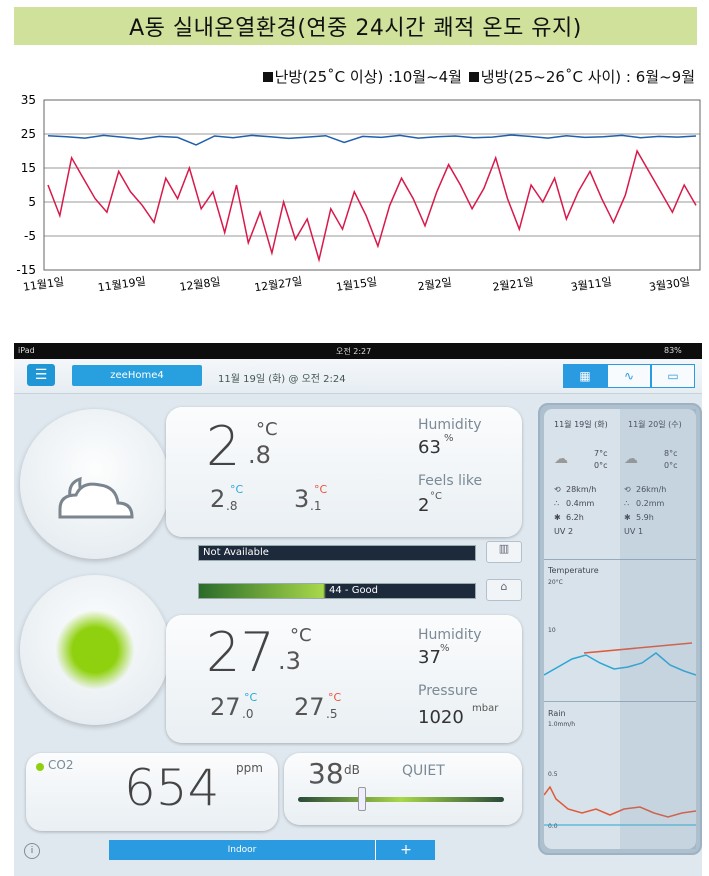 The height and width of the screenshot is (876, 709). What do you see at coordinates (259, 455) in the screenshot?
I see `outdoor-temp-decimal: .8` at bounding box center [259, 455].